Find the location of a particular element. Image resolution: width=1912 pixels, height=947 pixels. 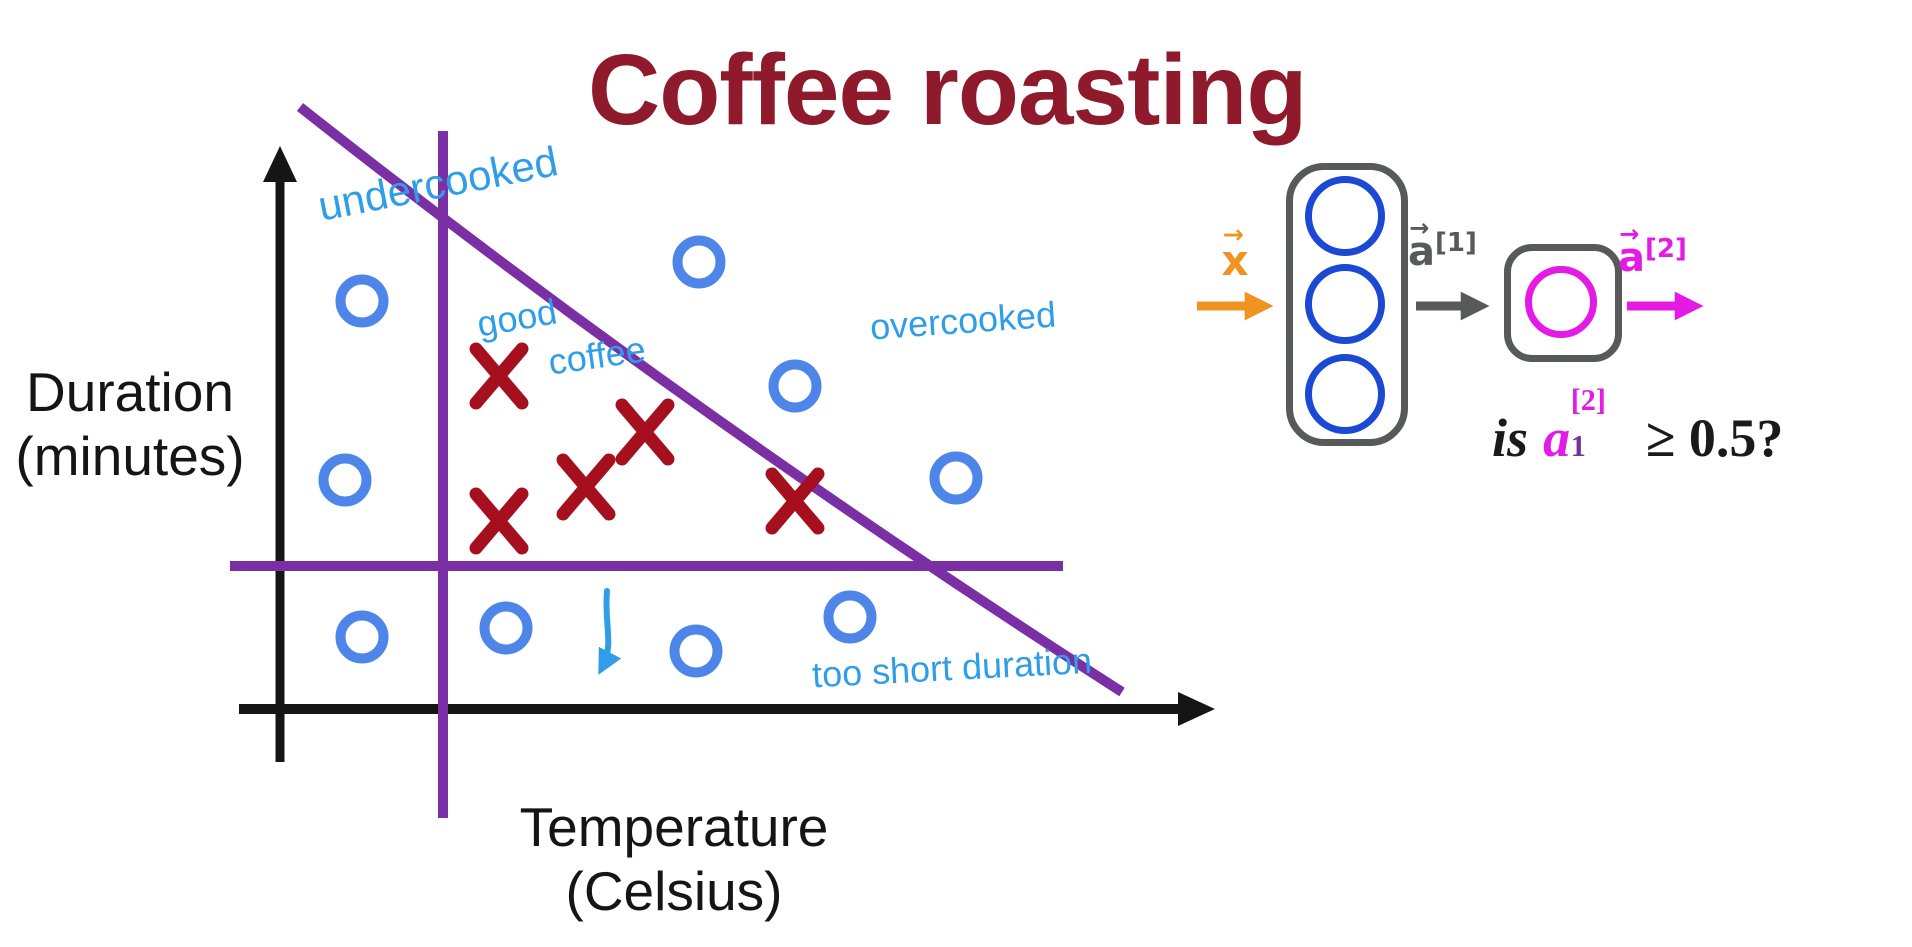

y-axis-arrowhead is located at coordinates (280, 164).